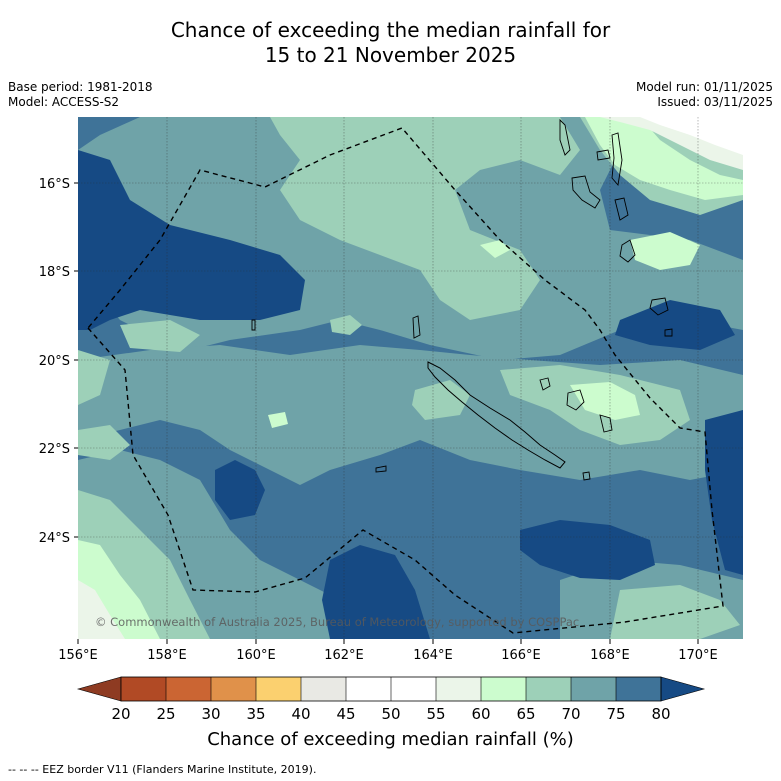  I want to click on colorbar-gt80, so click(683, 689).